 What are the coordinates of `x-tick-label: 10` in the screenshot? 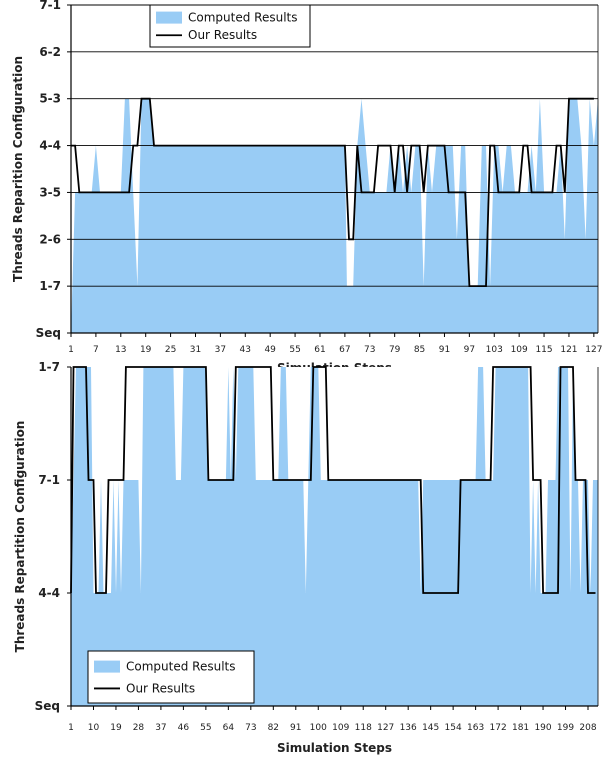 It's located at (94, 728).